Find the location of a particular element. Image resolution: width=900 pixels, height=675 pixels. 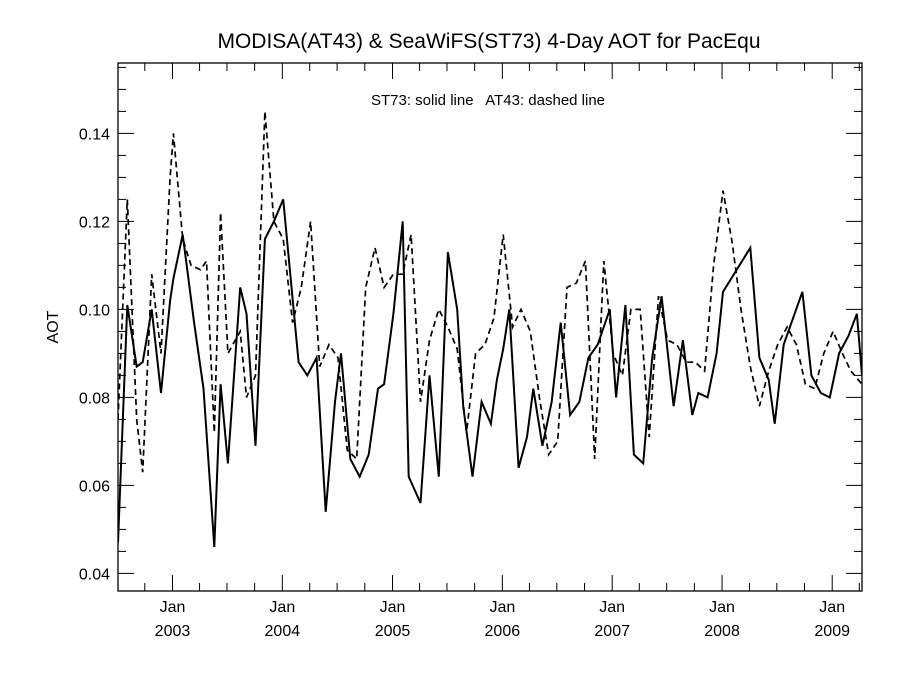

y-tick-label: 0.04 is located at coordinates (94, 574).